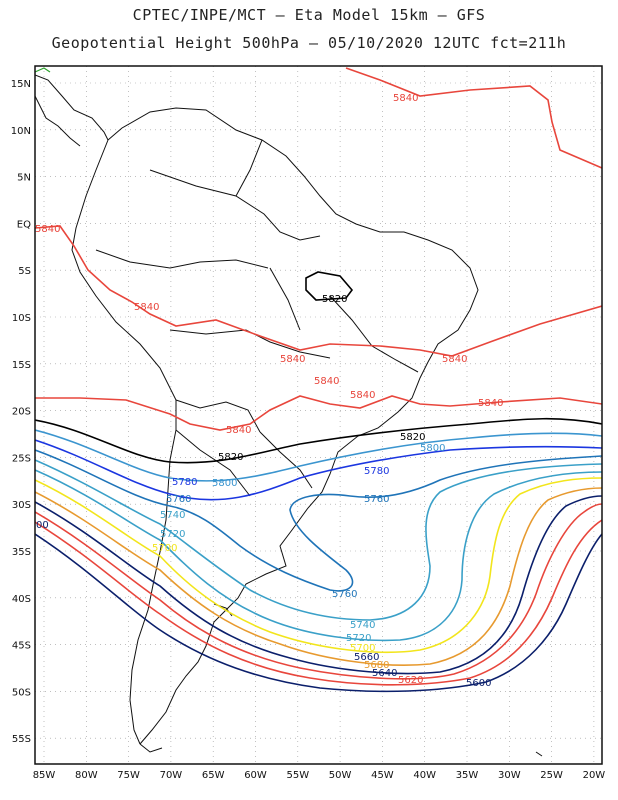 The width and height of the screenshot is (618, 800). What do you see at coordinates (21, 646) in the screenshot?
I see `lat-tick-label: 45S` at bounding box center [21, 646].